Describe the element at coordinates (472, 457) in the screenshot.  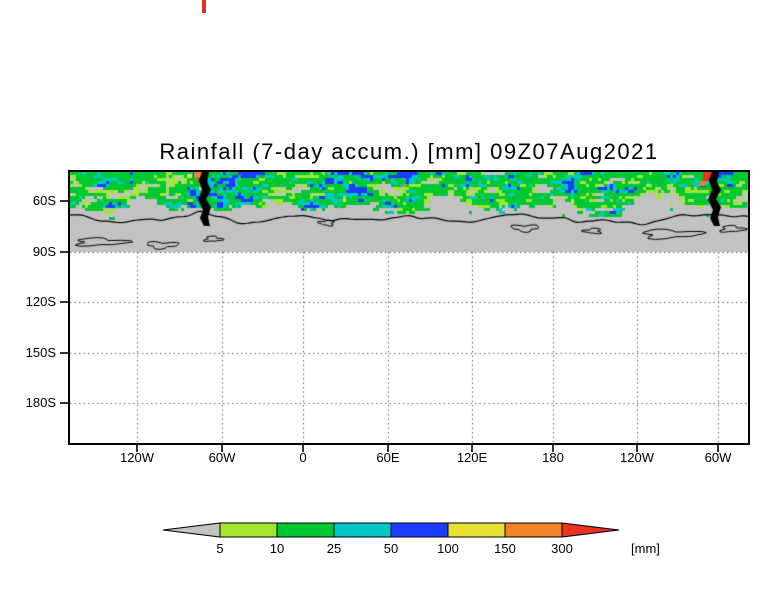
I see `x-tick-label: 120E` at that location.